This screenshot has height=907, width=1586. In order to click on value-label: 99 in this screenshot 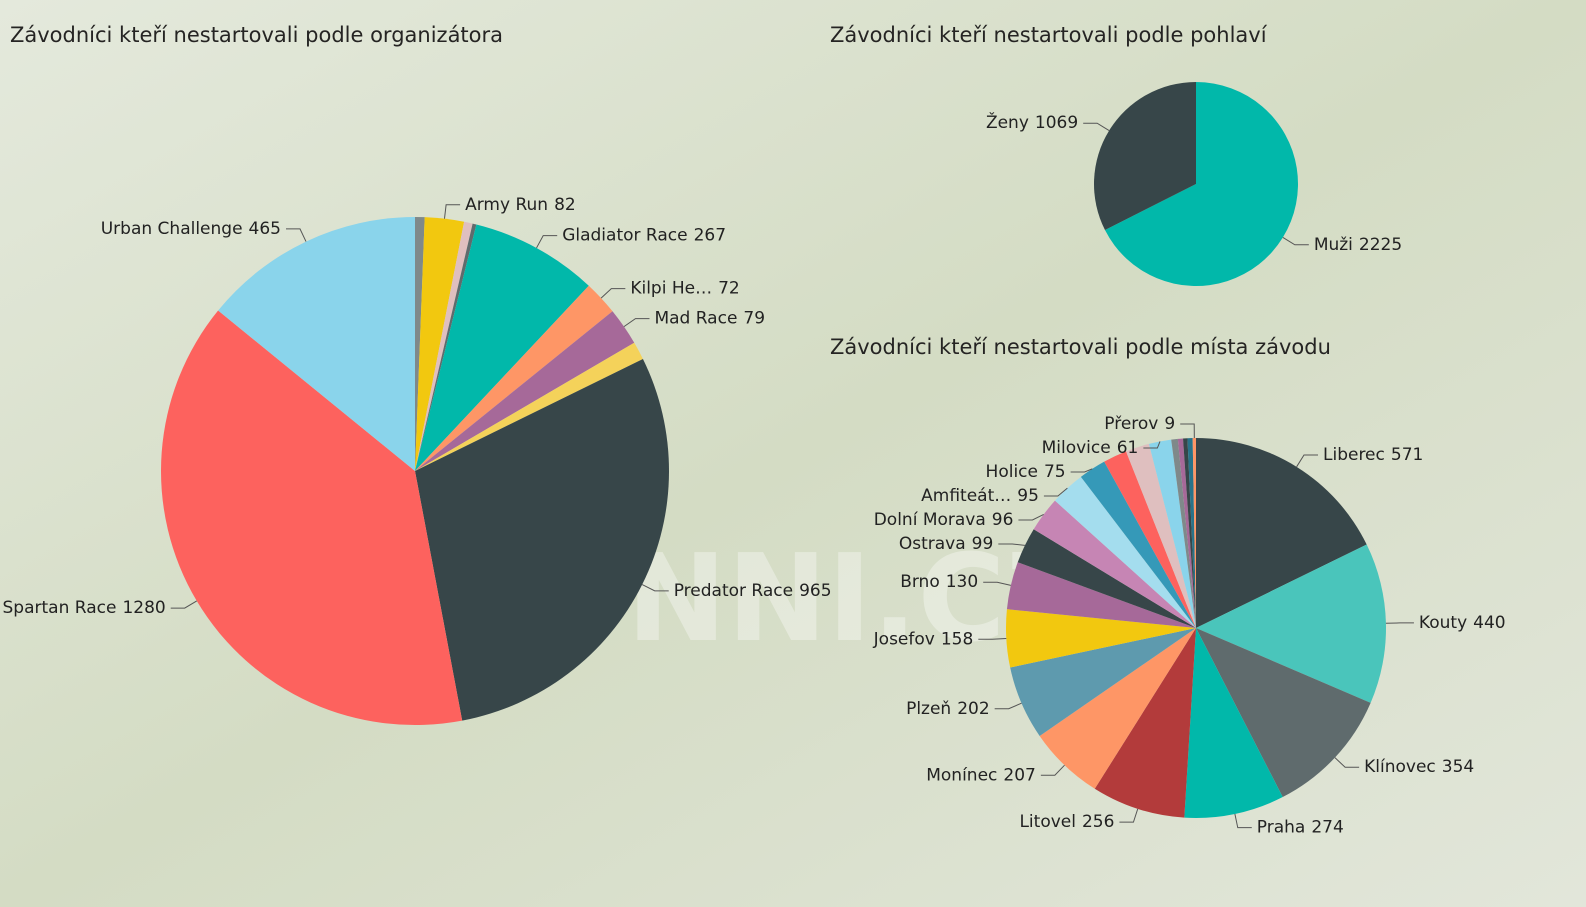, I will do `click(983, 544)`.